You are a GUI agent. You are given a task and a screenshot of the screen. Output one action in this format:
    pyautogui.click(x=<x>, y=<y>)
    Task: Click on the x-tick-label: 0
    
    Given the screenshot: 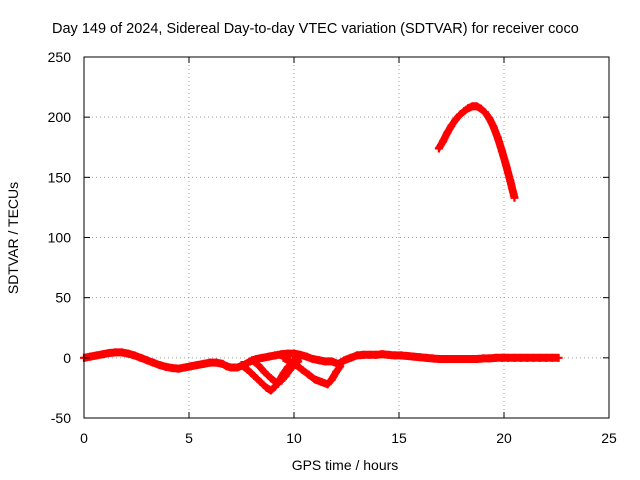 What is the action you would take?
    pyautogui.click(x=84, y=438)
    